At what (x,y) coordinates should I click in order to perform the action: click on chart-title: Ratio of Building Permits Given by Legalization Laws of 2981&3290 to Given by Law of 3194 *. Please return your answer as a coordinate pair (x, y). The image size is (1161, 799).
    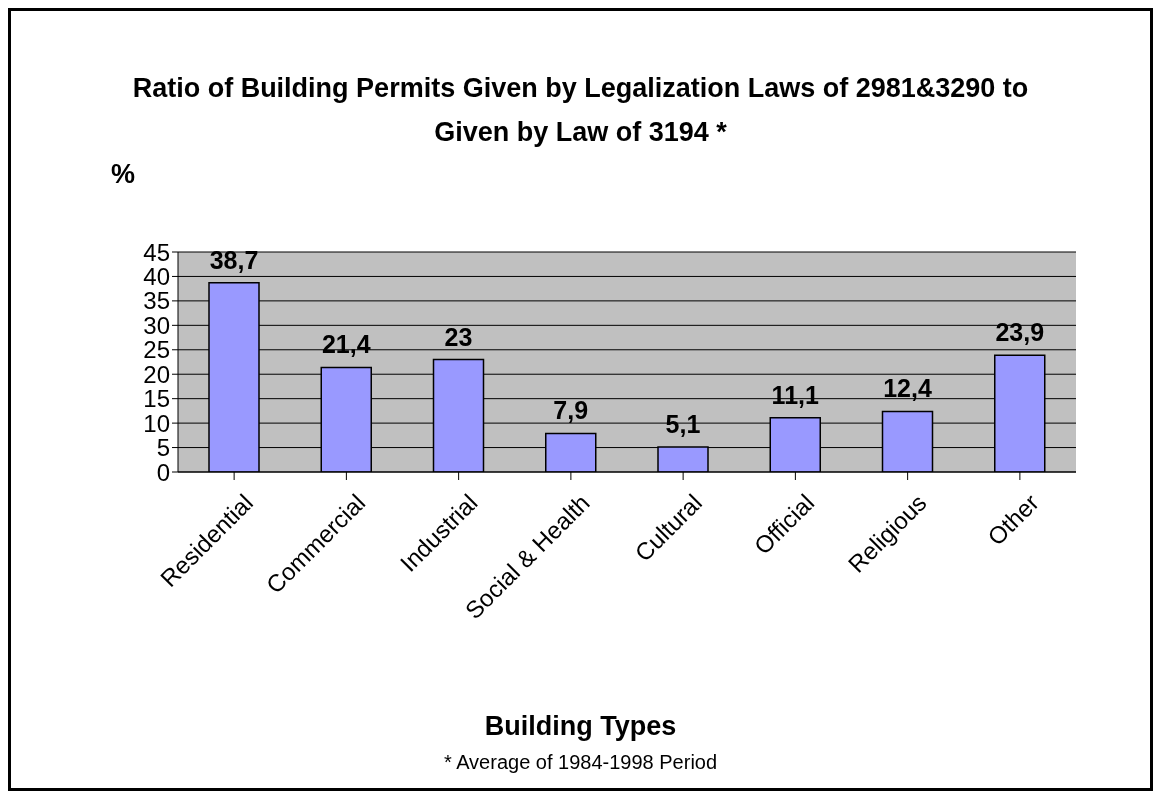
    Looking at the image, I should click on (580, 110).